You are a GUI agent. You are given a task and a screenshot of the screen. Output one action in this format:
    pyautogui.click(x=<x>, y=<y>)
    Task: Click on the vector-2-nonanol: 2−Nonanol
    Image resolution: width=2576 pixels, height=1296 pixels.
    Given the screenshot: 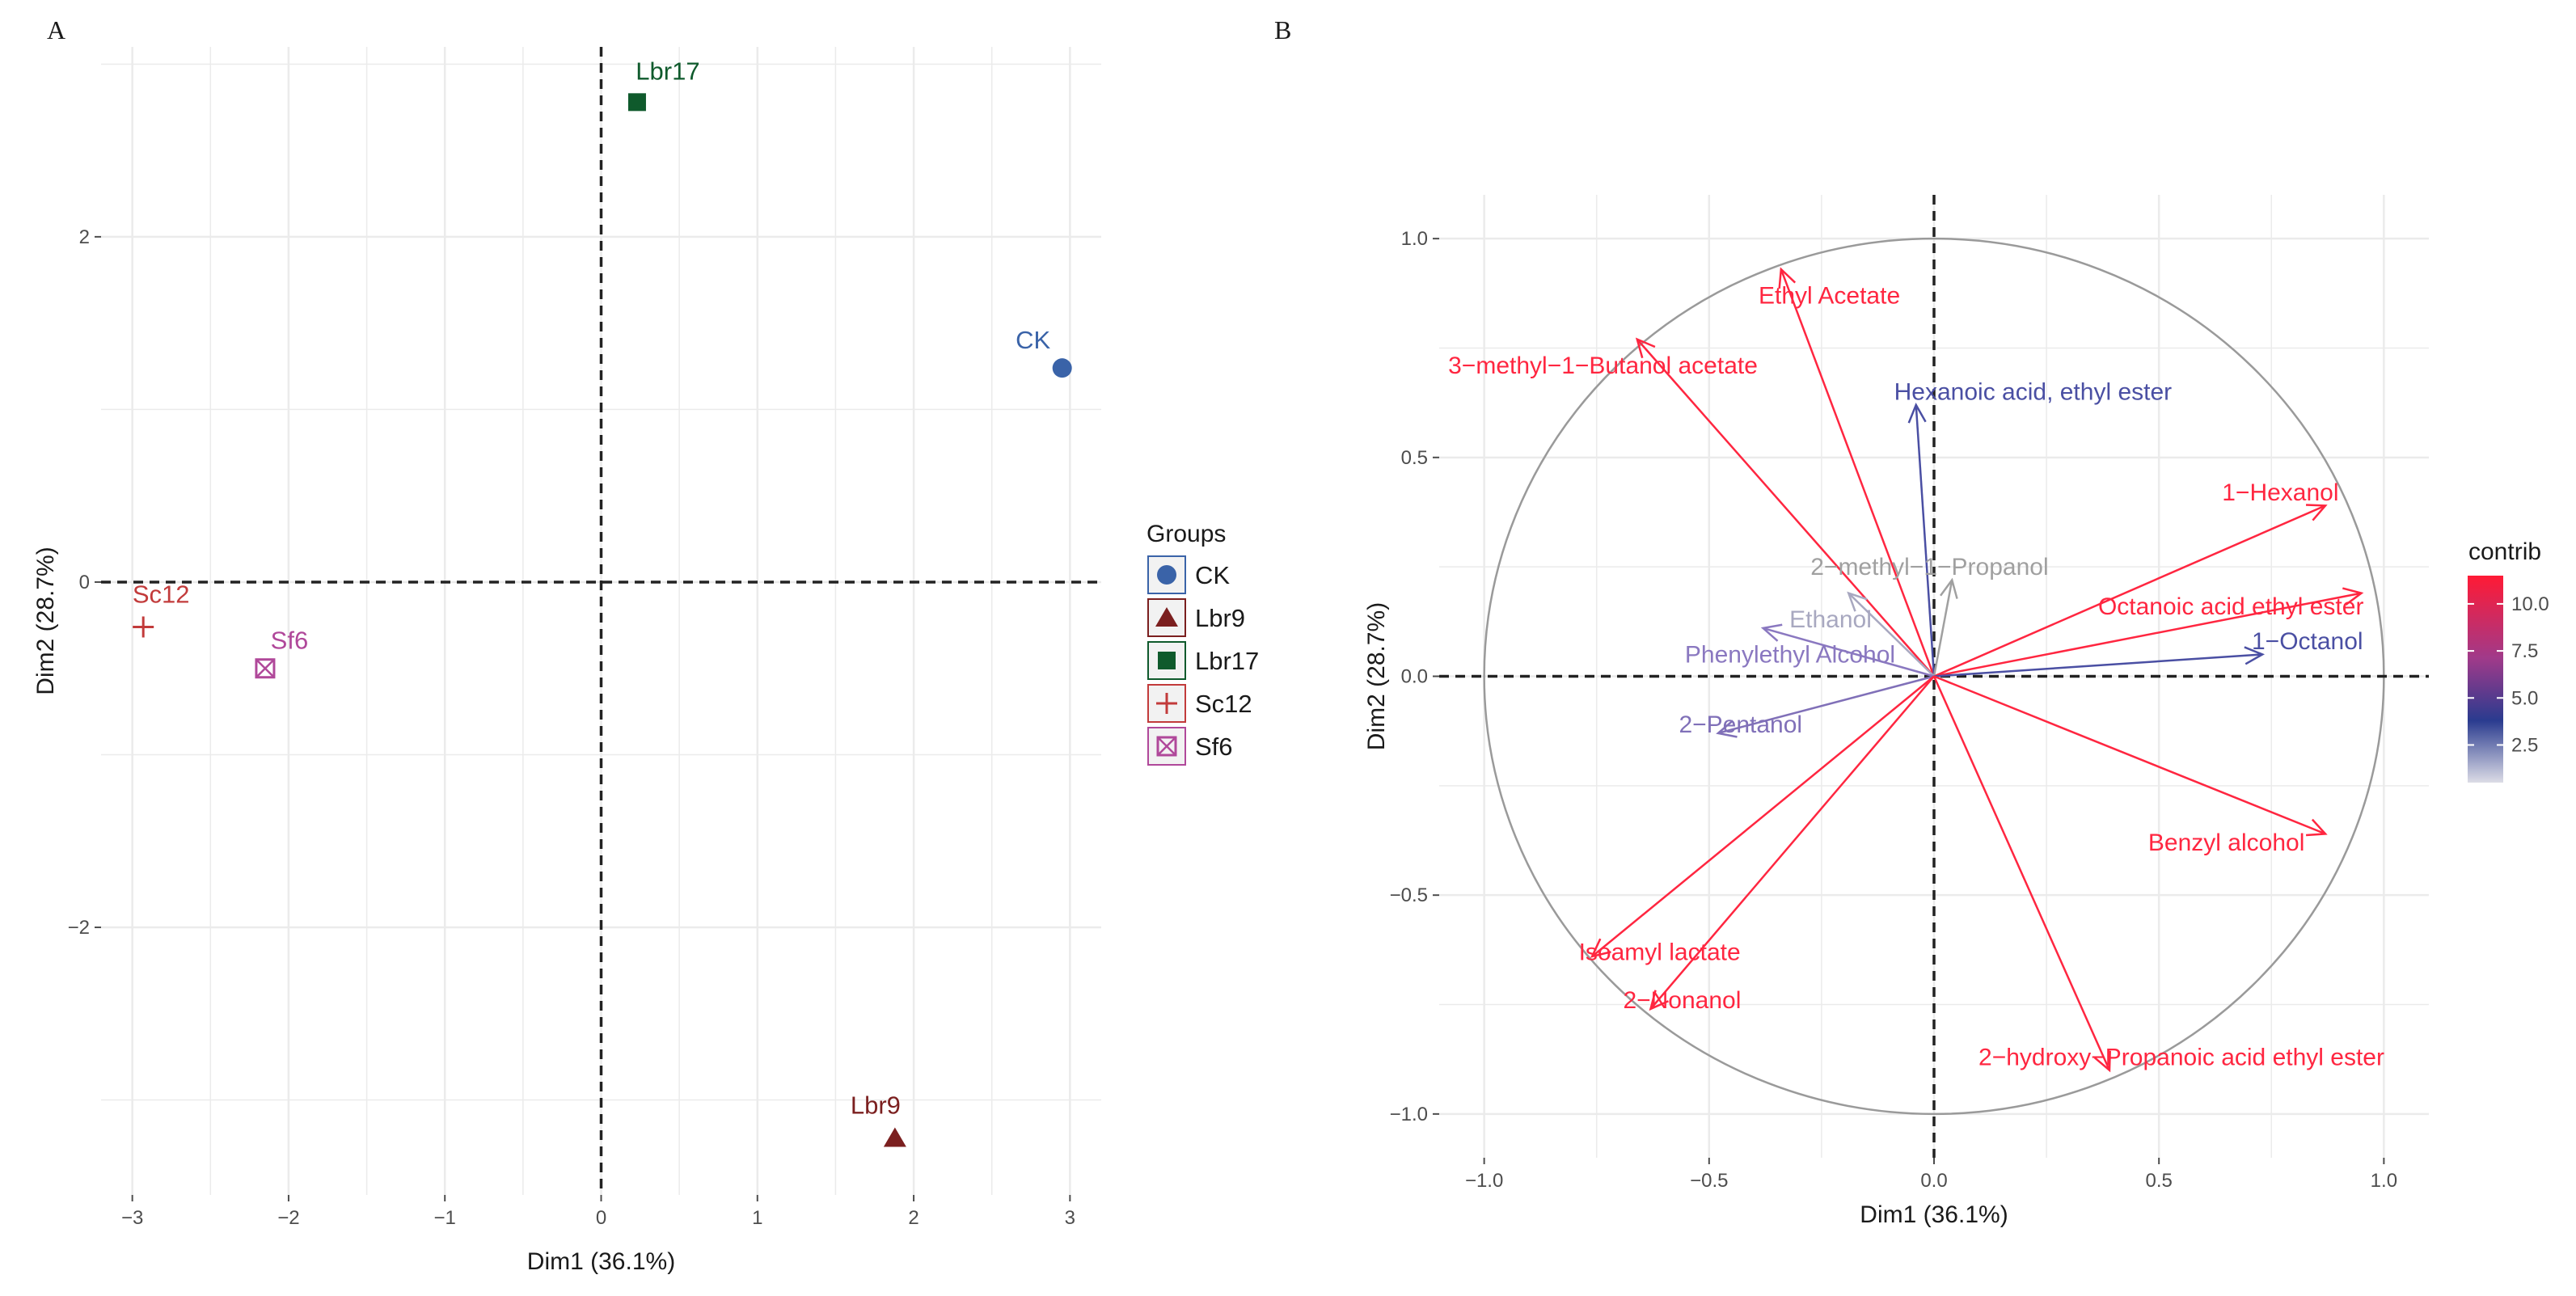 What is the action you would take?
    pyautogui.click(x=1779, y=844)
    